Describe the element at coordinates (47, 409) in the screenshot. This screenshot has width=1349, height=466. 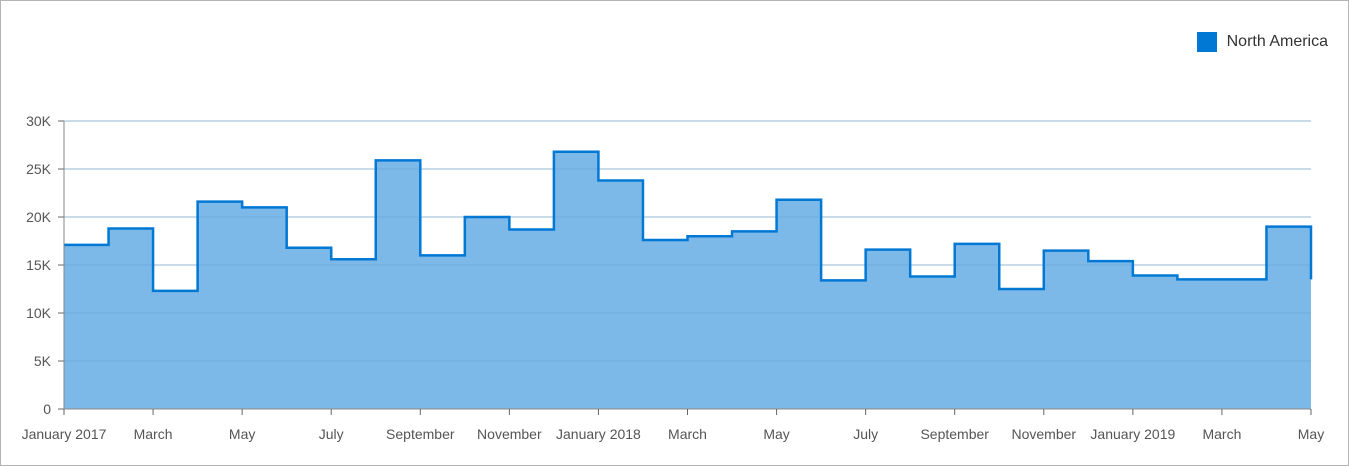
I see `y-tick-label: 0` at that location.